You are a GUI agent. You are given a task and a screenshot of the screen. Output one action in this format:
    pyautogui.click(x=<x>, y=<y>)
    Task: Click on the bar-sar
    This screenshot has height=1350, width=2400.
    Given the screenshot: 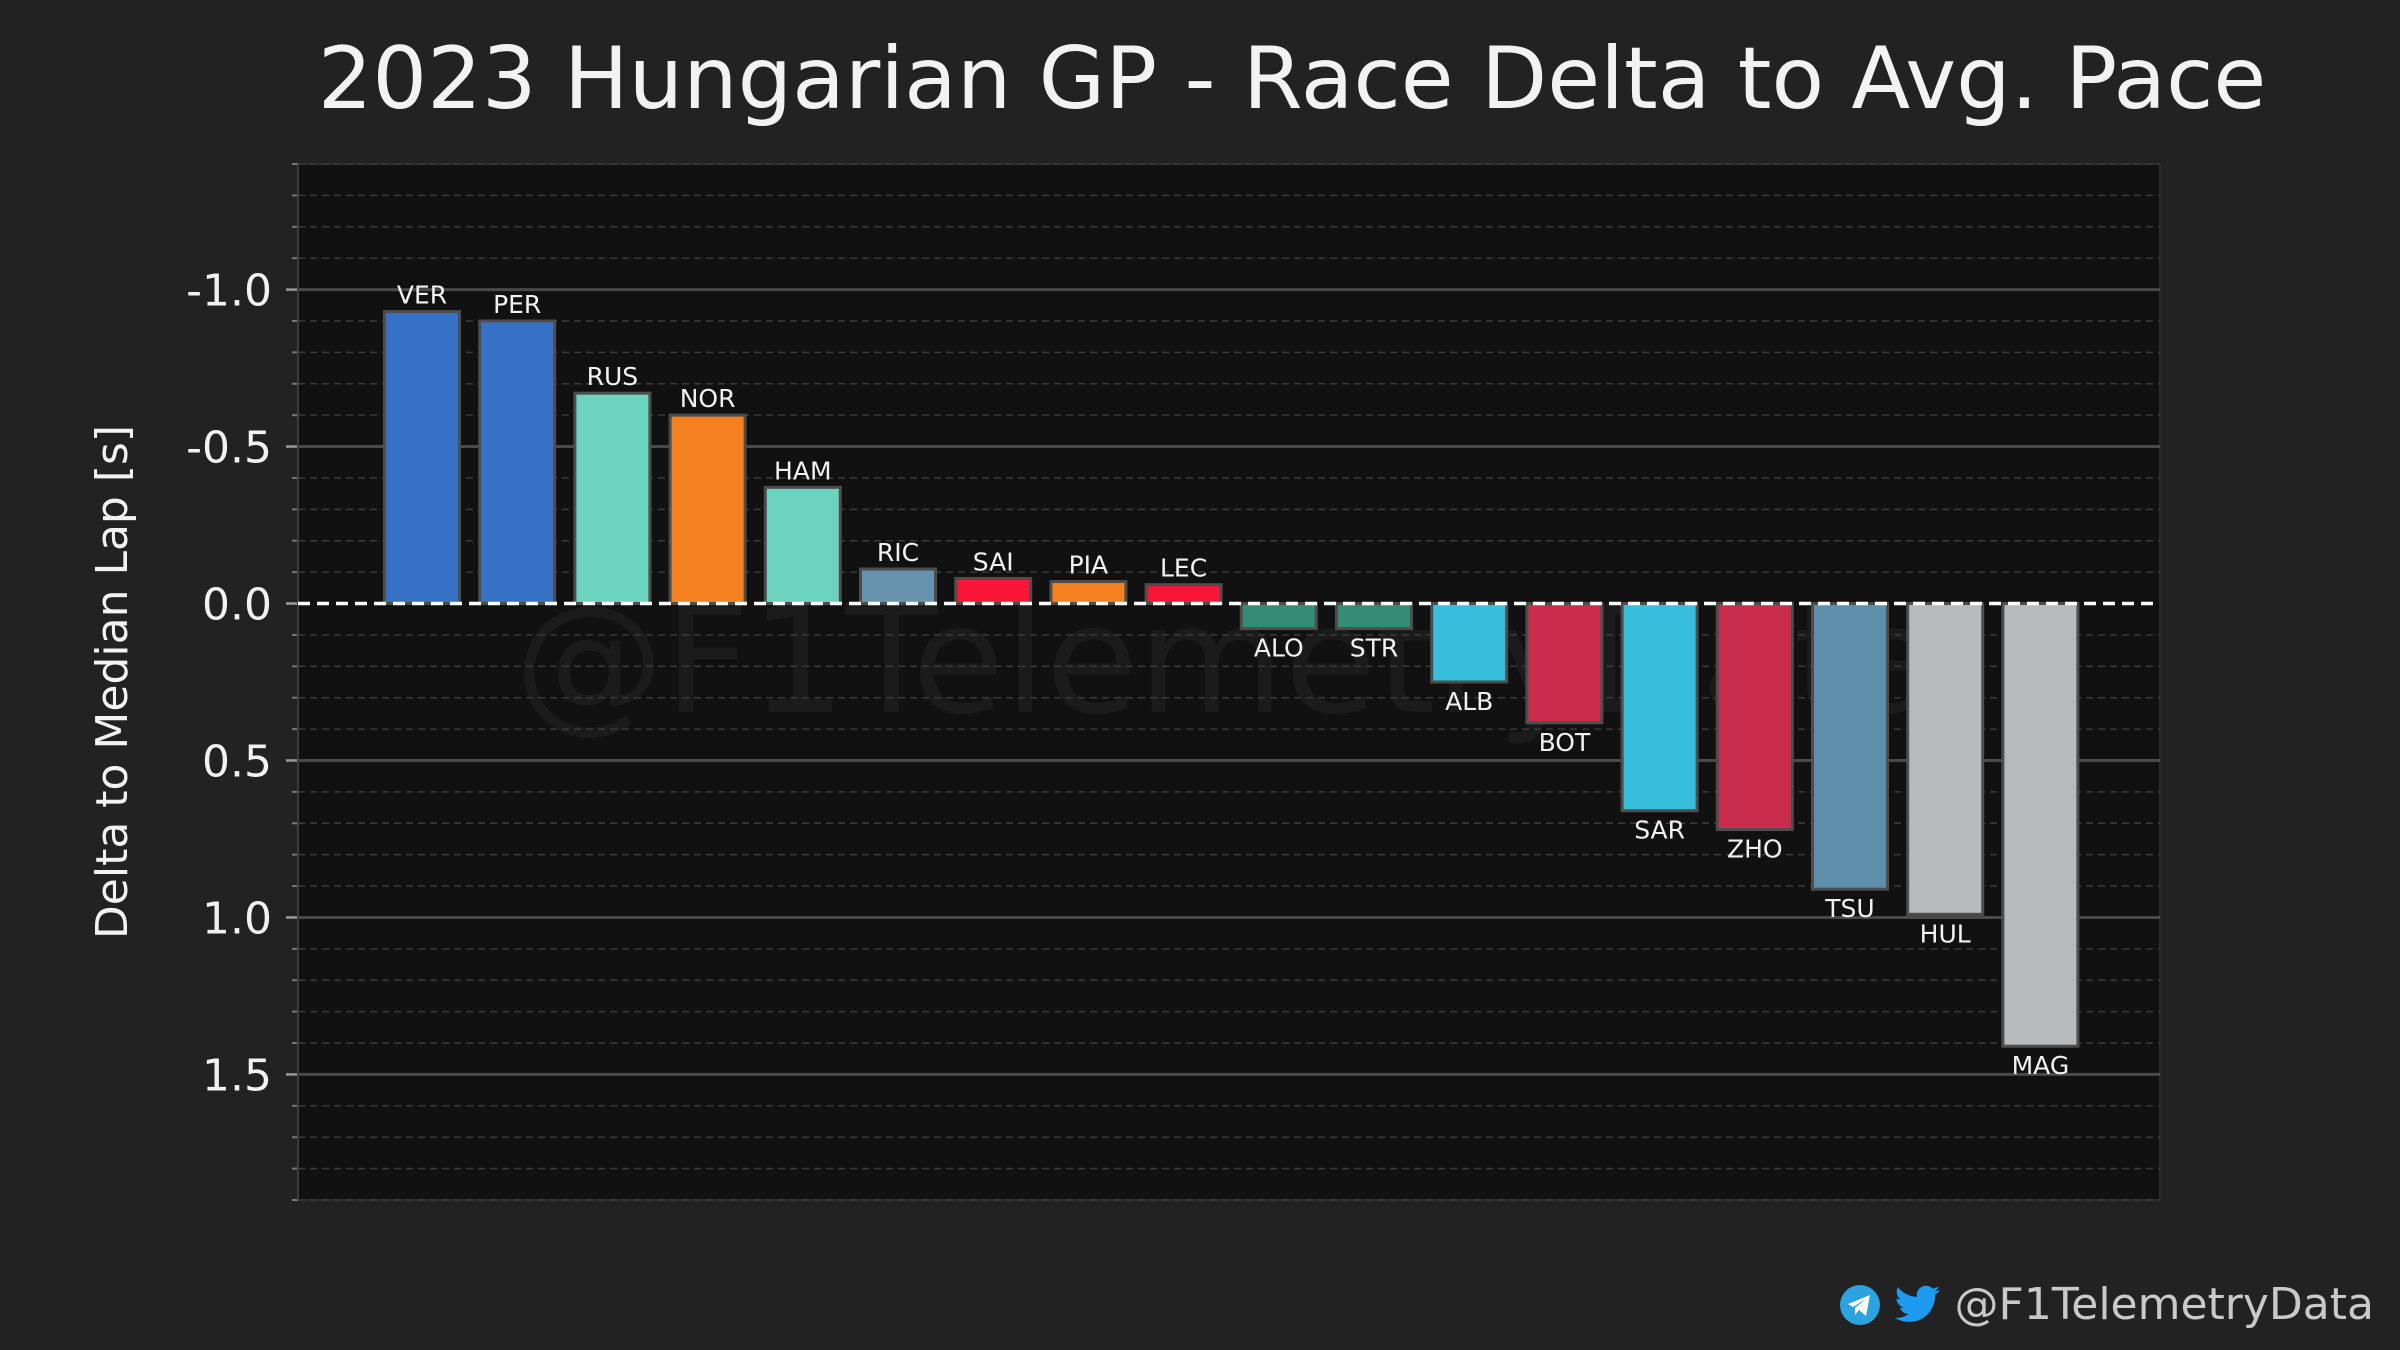 What is the action you would take?
    pyautogui.click(x=1659, y=707)
    